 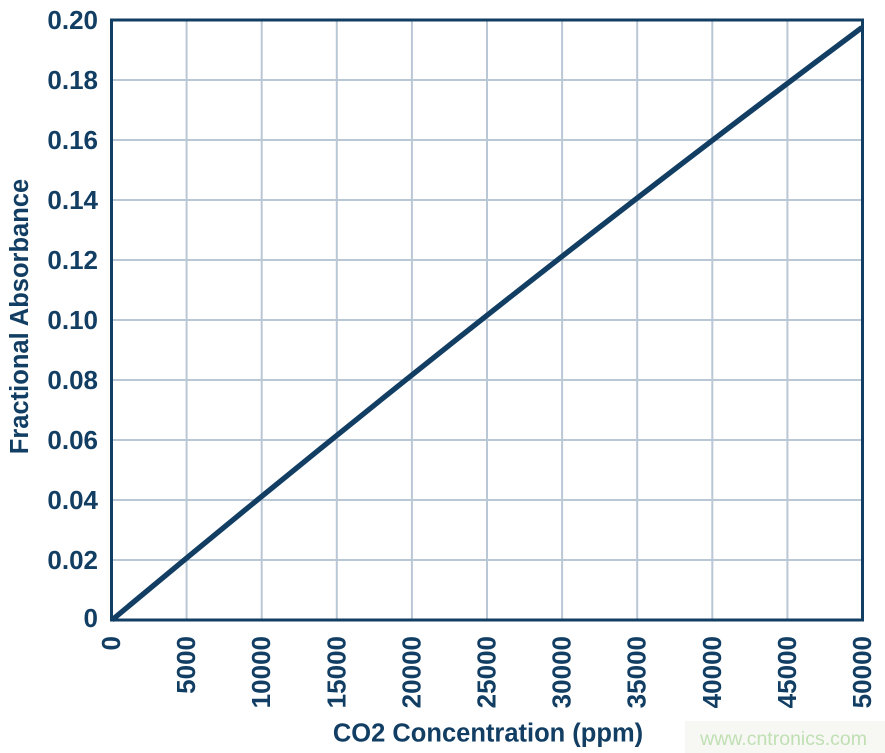 What do you see at coordinates (637, 672) in the screenshot?
I see `svg-text: 35000` at bounding box center [637, 672].